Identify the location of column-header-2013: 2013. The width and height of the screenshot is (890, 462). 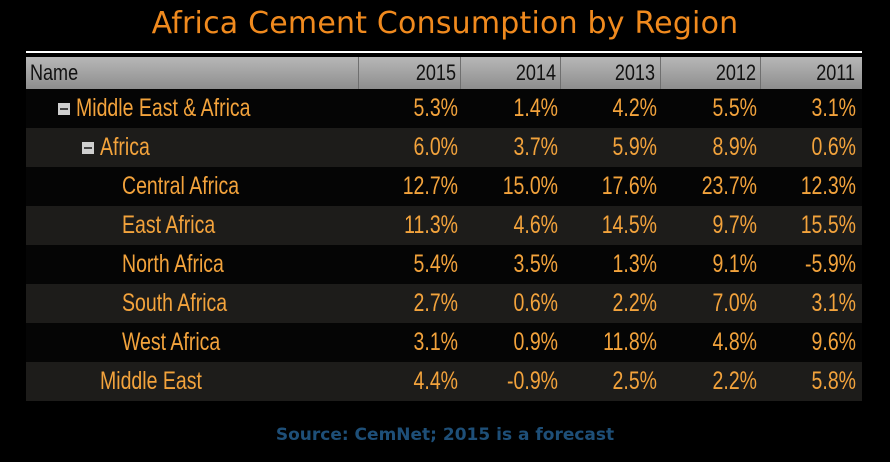
(634, 72).